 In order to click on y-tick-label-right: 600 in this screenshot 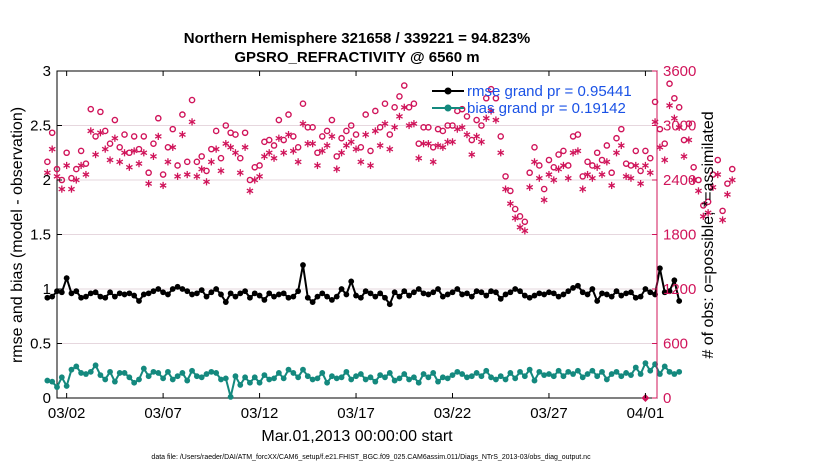, I will do `click(675, 344)`.